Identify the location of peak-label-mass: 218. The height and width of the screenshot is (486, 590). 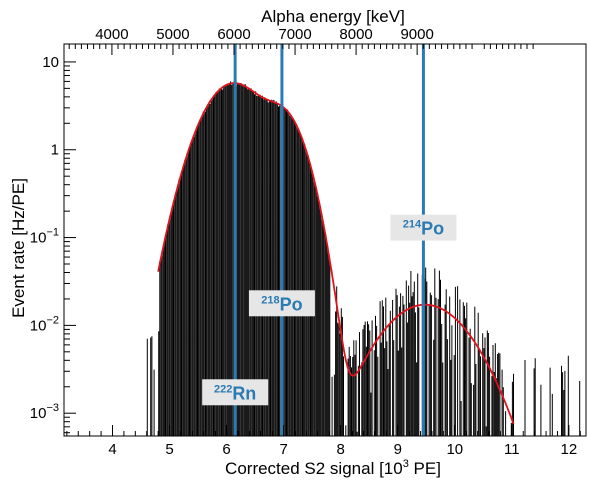
(270, 300).